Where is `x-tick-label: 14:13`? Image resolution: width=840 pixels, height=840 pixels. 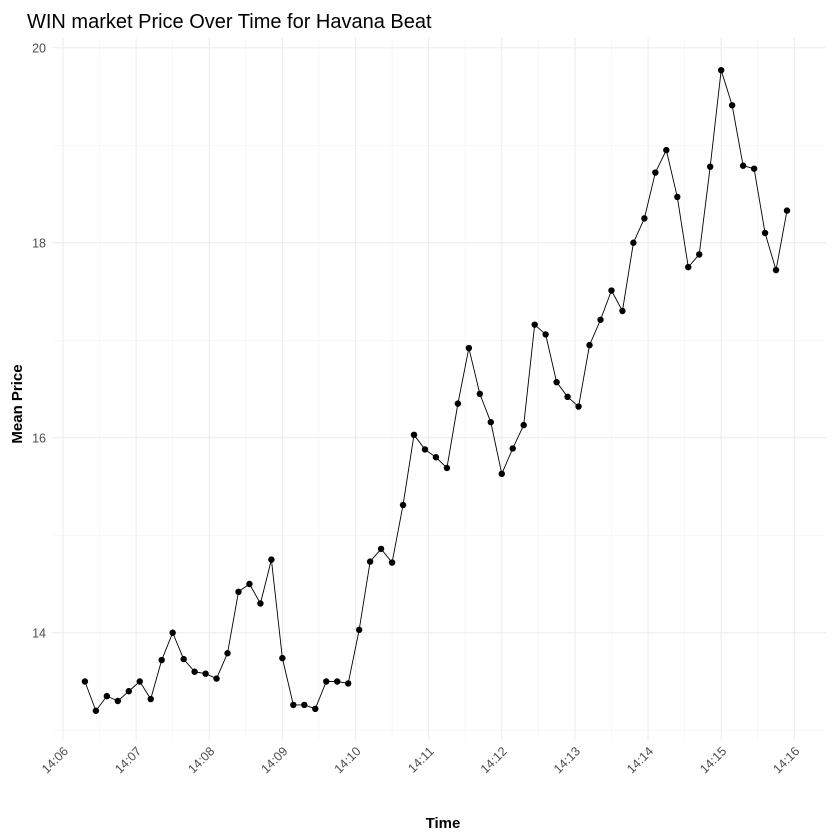
x-tick-label: 14:13 is located at coordinates (567, 760).